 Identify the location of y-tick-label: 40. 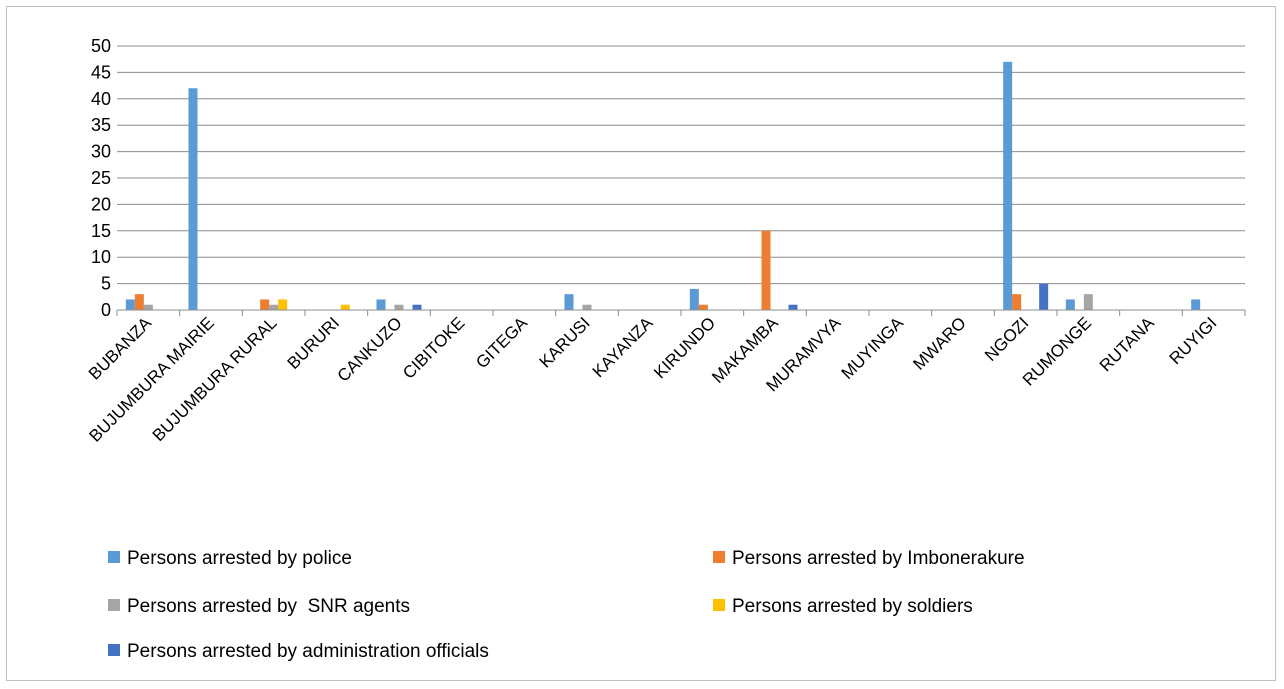
(101, 99).